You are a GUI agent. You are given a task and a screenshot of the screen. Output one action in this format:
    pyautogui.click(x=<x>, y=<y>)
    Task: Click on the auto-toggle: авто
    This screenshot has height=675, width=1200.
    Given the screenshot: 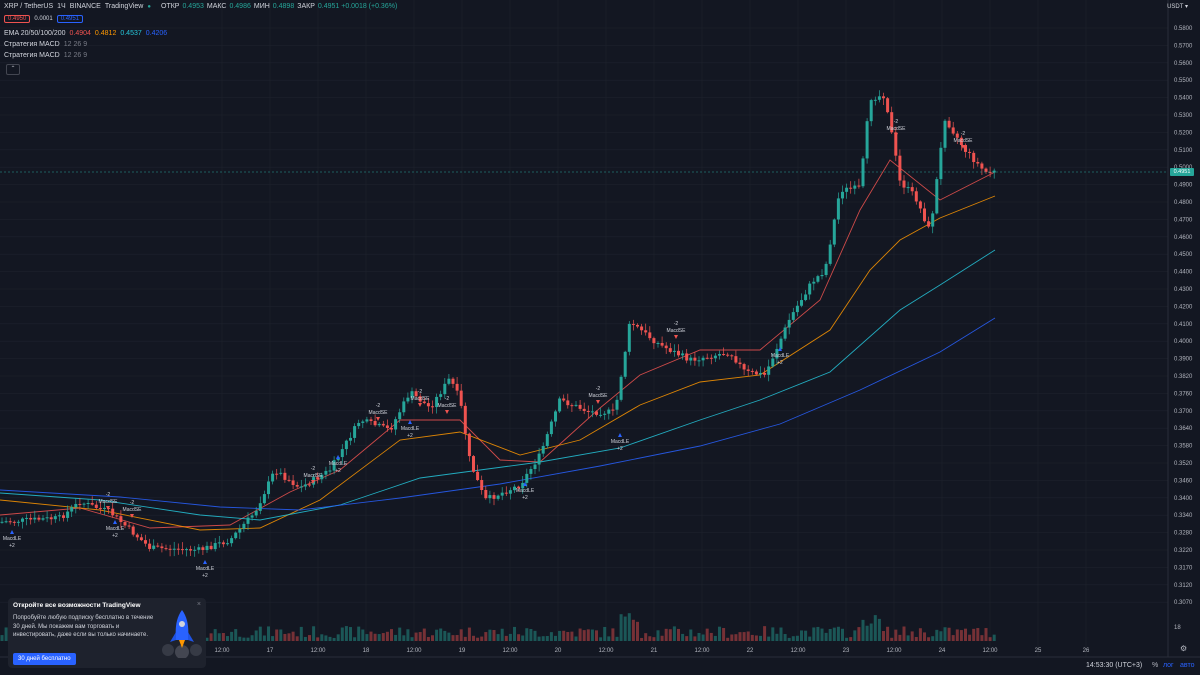 What is the action you would take?
    pyautogui.click(x=1187, y=665)
    